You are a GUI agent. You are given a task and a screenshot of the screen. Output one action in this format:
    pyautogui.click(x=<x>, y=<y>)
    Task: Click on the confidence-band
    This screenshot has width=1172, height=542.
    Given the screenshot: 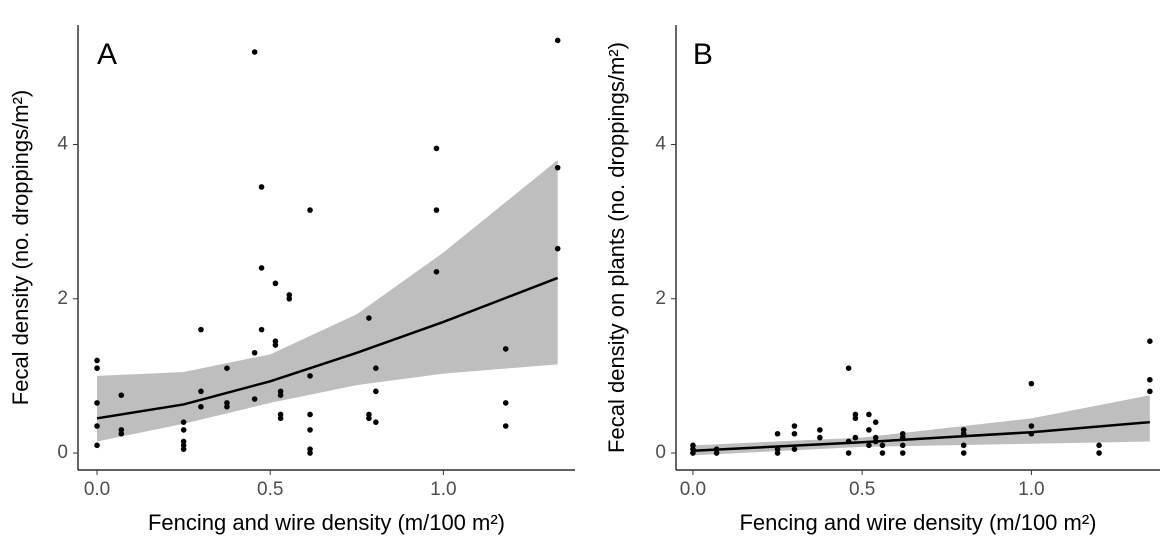 What is the action you would take?
    pyautogui.click(x=921, y=425)
    